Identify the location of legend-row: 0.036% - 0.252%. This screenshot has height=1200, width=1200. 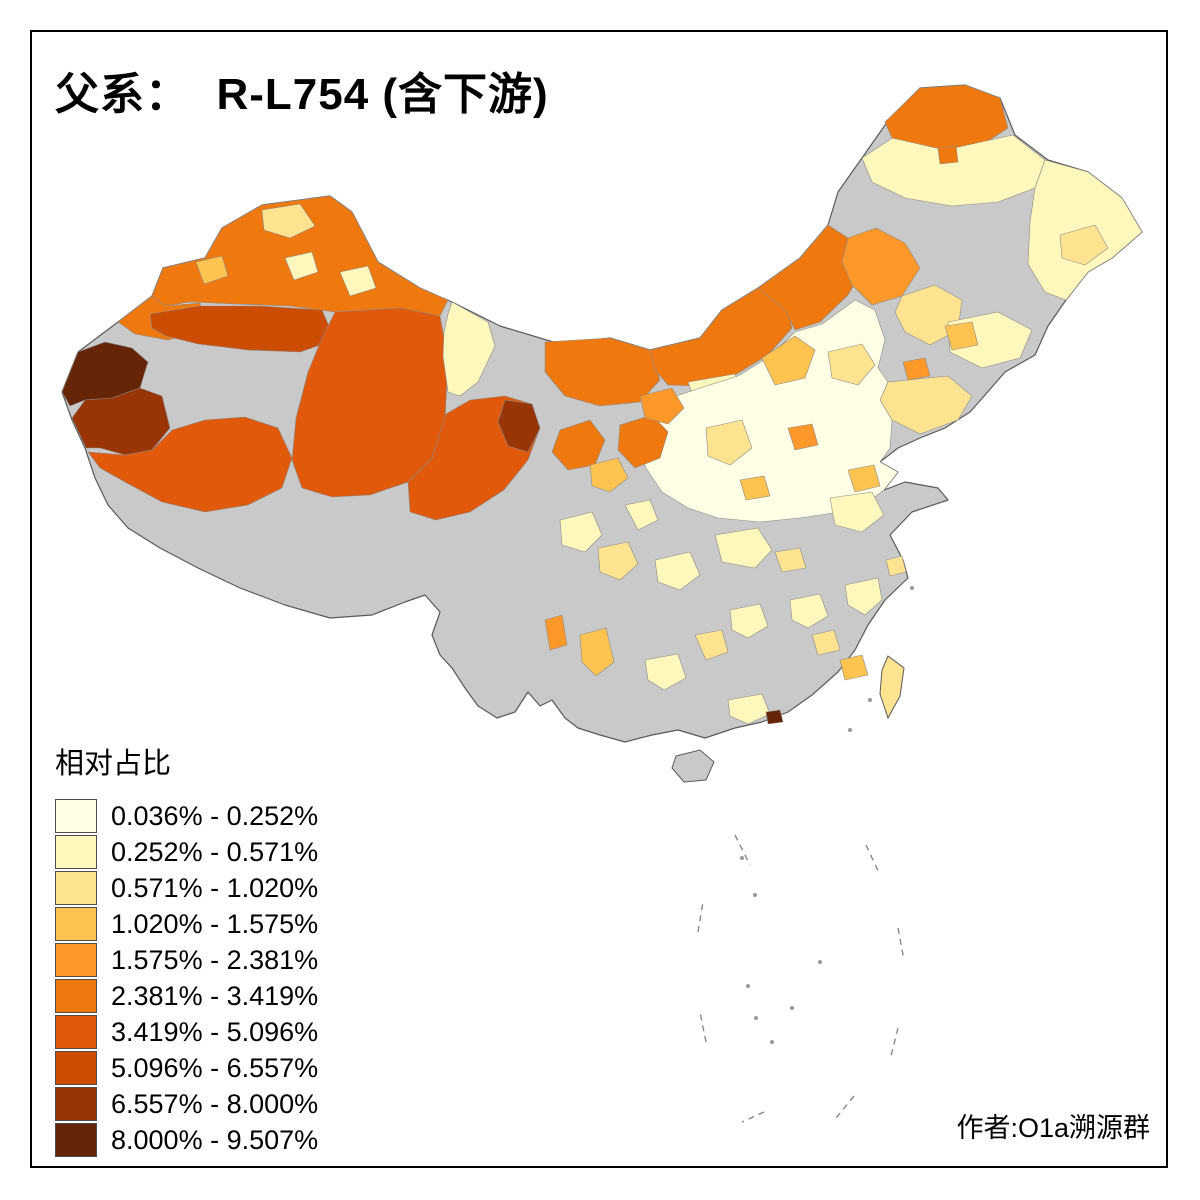
(186, 816).